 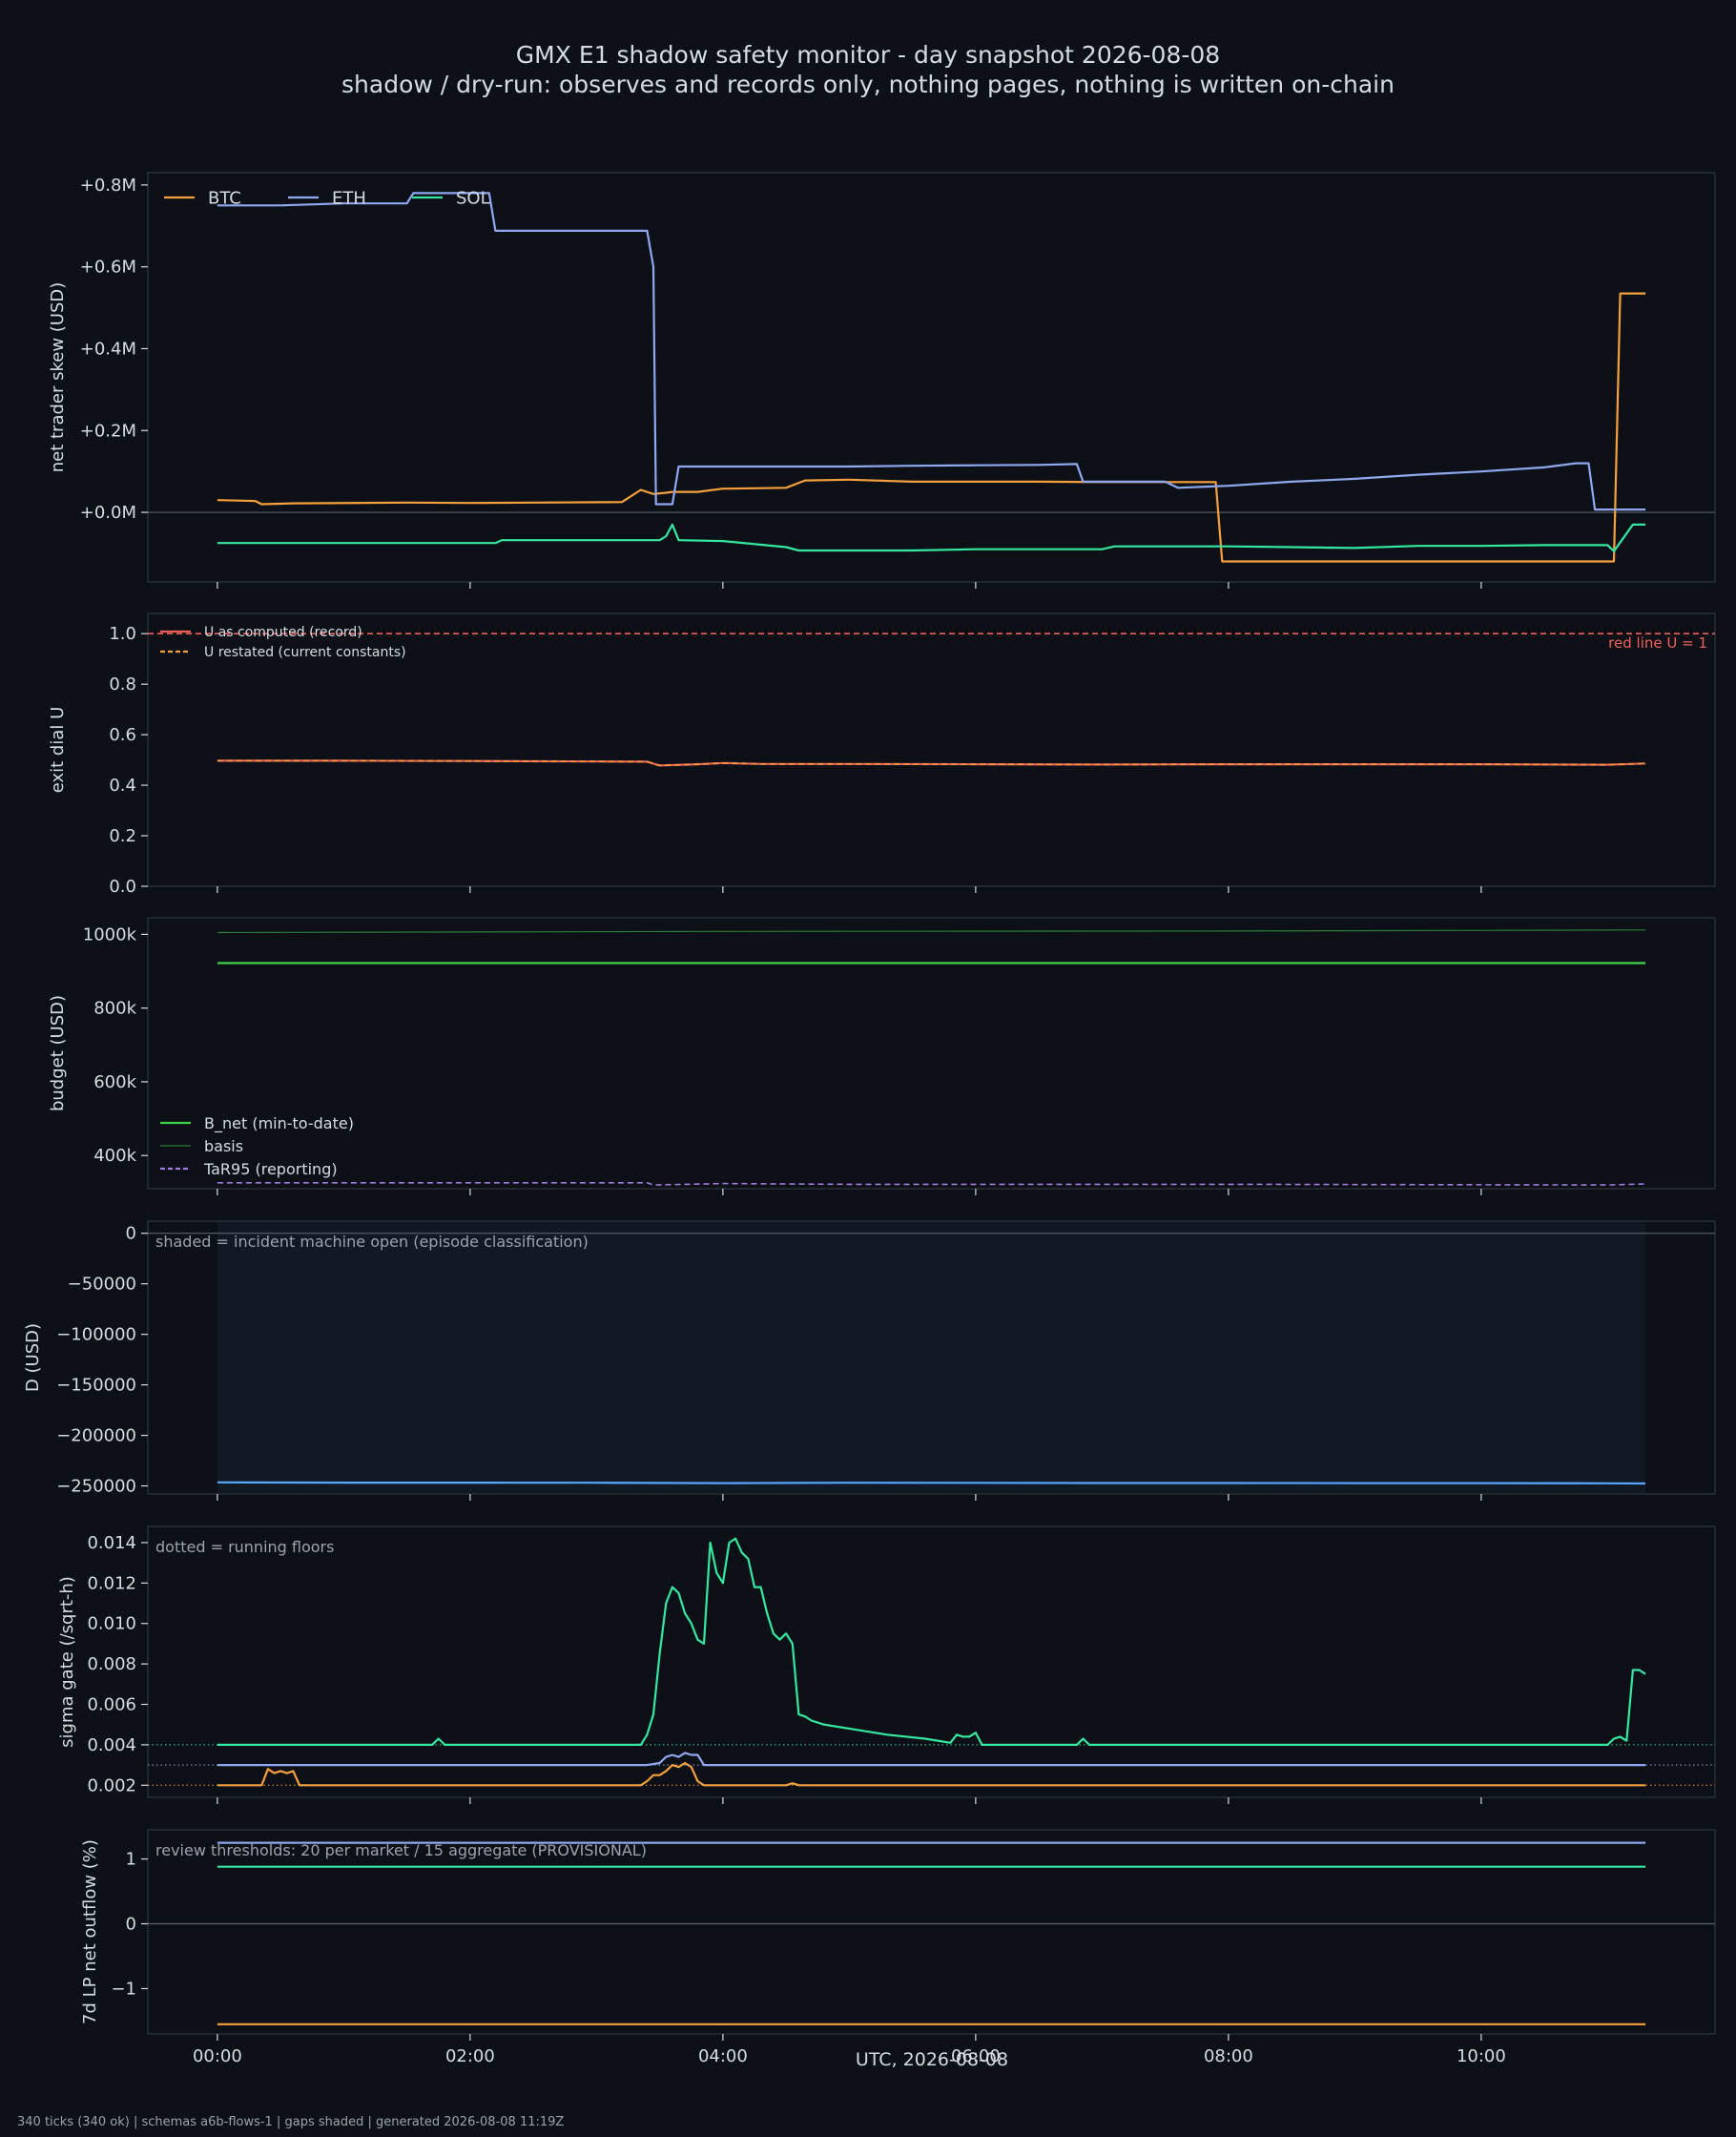 I want to click on y-tick-label: −250000, so click(x=96, y=1487).